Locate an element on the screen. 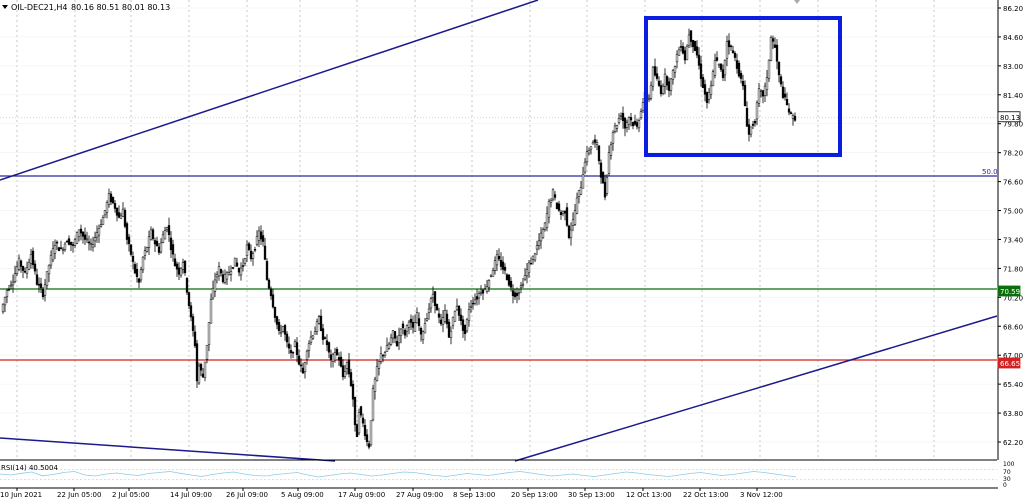  time-tick-label: 27 Aug 09:00 is located at coordinates (419, 495).